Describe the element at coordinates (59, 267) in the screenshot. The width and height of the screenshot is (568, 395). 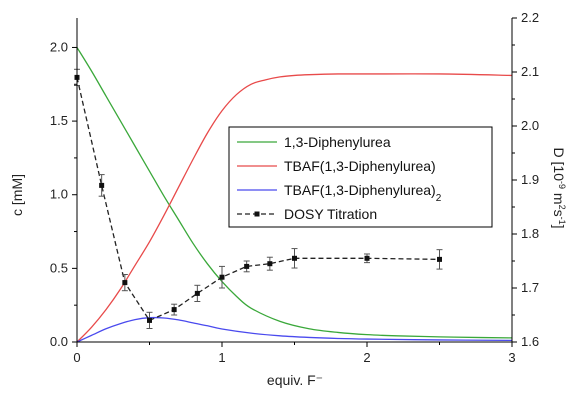
I see `y-left-tick-label: 0.5` at that location.